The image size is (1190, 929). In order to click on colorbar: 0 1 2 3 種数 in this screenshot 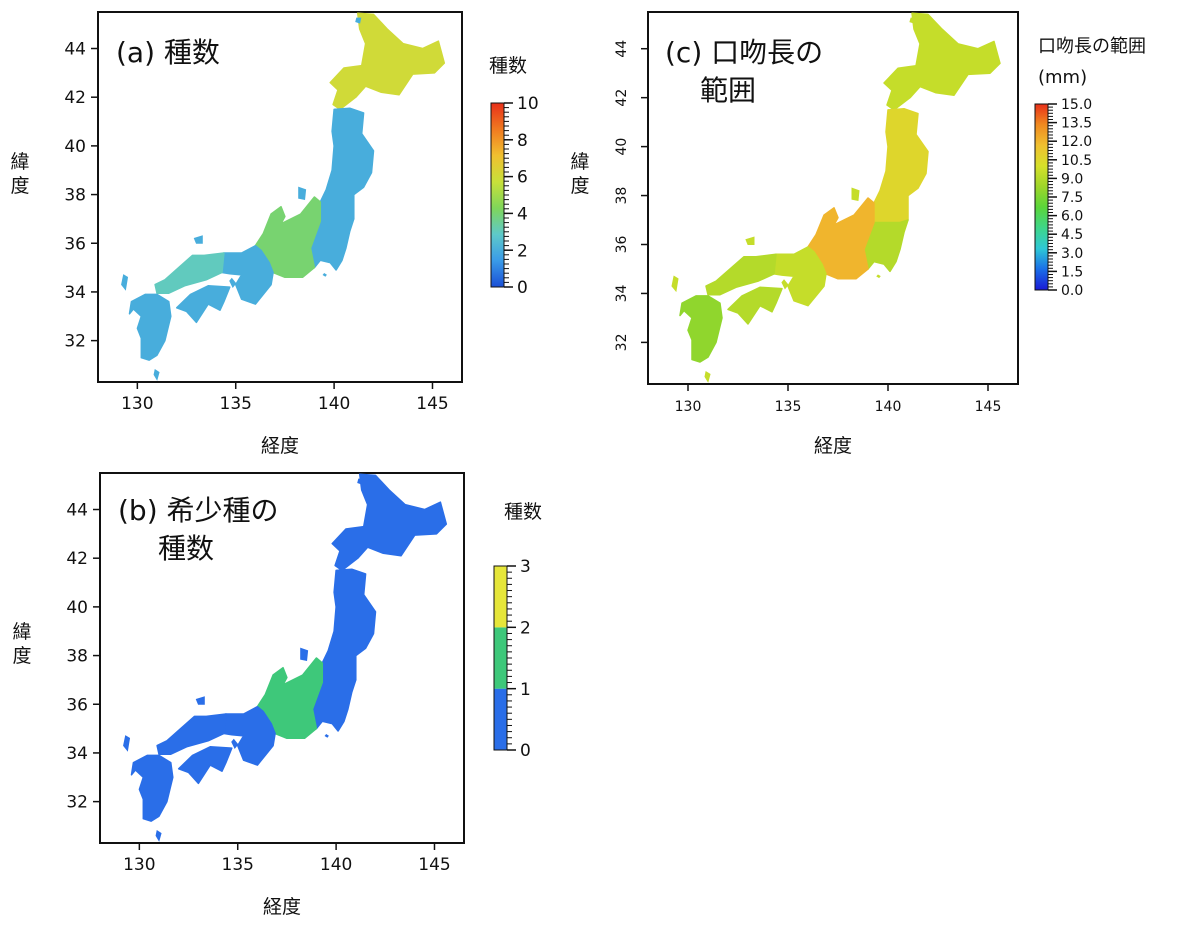, I will do `click(517, 631)`.